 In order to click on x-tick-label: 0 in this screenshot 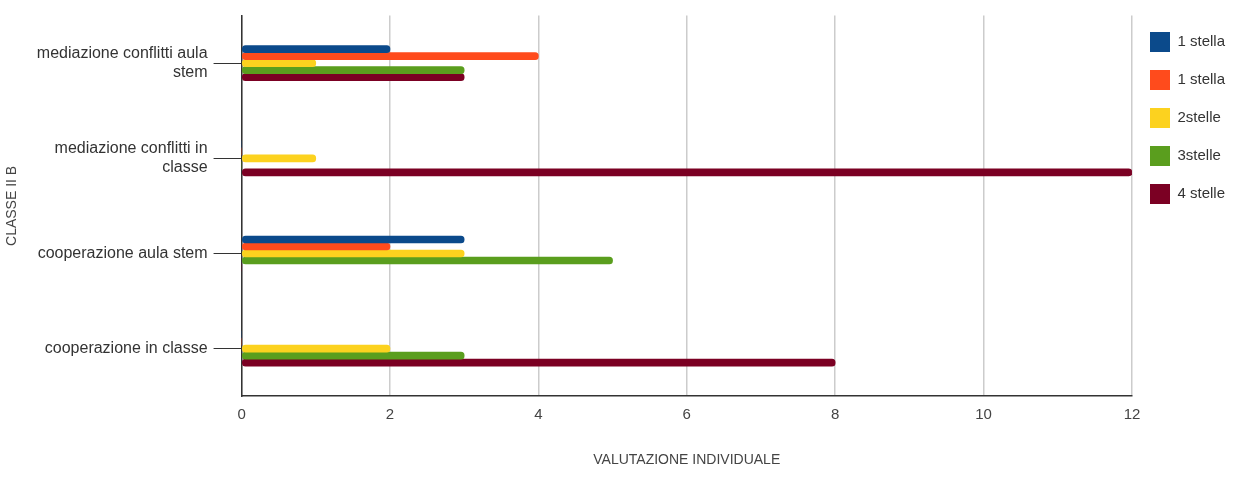, I will do `click(241, 414)`.